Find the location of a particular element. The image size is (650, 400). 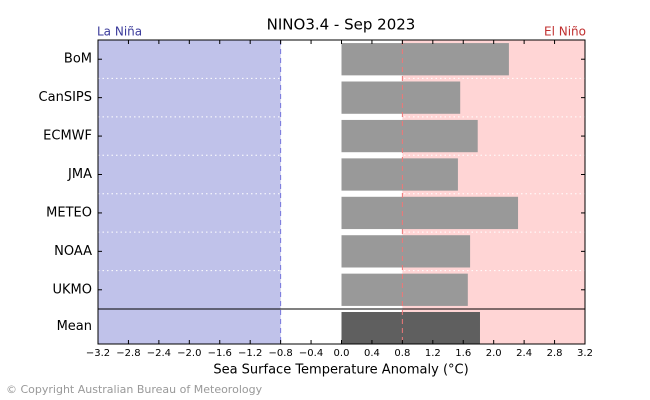

x-tick-label: 2.8 is located at coordinates (555, 353).